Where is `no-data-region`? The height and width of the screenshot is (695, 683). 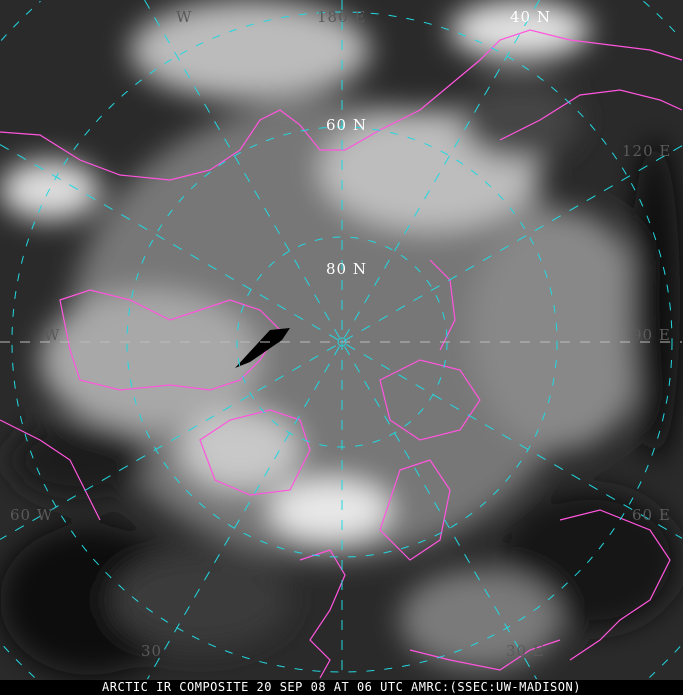
no-data-region is located at coordinates (262, 348).